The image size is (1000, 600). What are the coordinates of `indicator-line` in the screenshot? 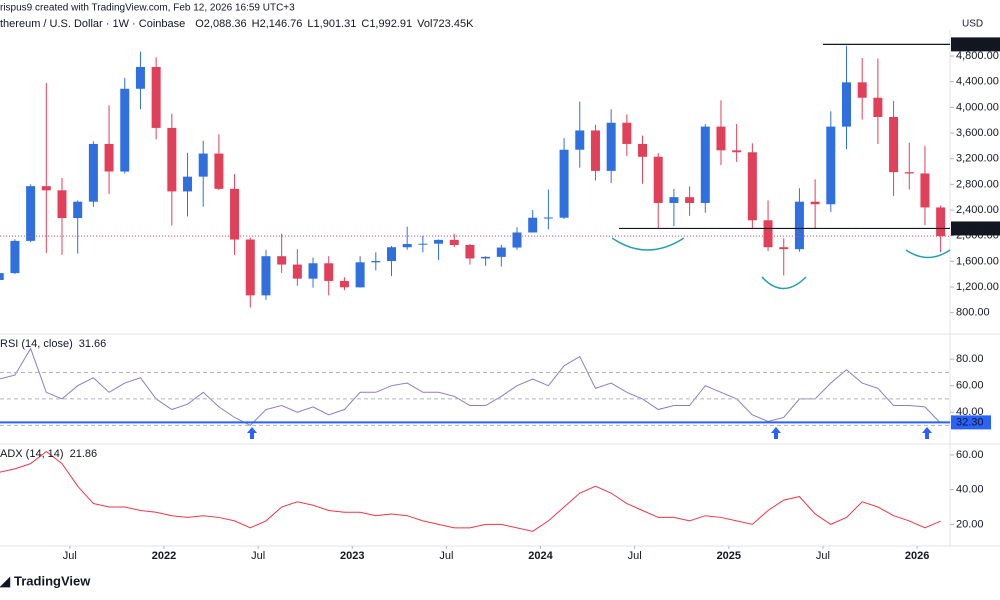 It's located at (471, 387).